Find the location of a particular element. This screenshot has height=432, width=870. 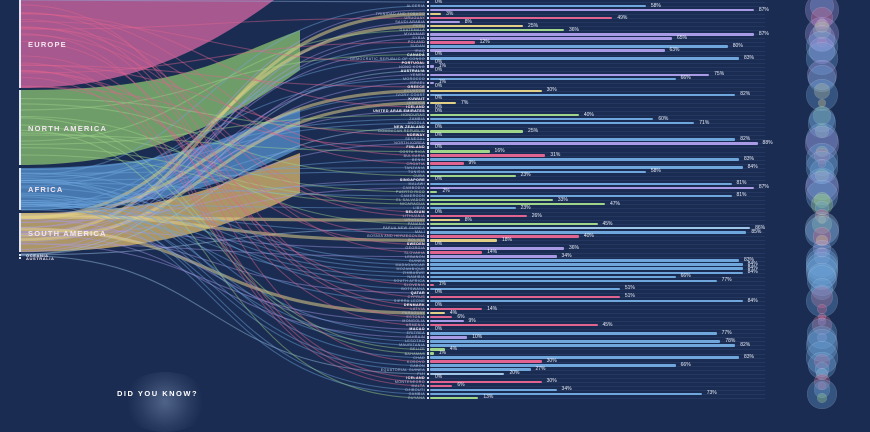

country-label: ESTONIA is located at coordinates (415, 317).